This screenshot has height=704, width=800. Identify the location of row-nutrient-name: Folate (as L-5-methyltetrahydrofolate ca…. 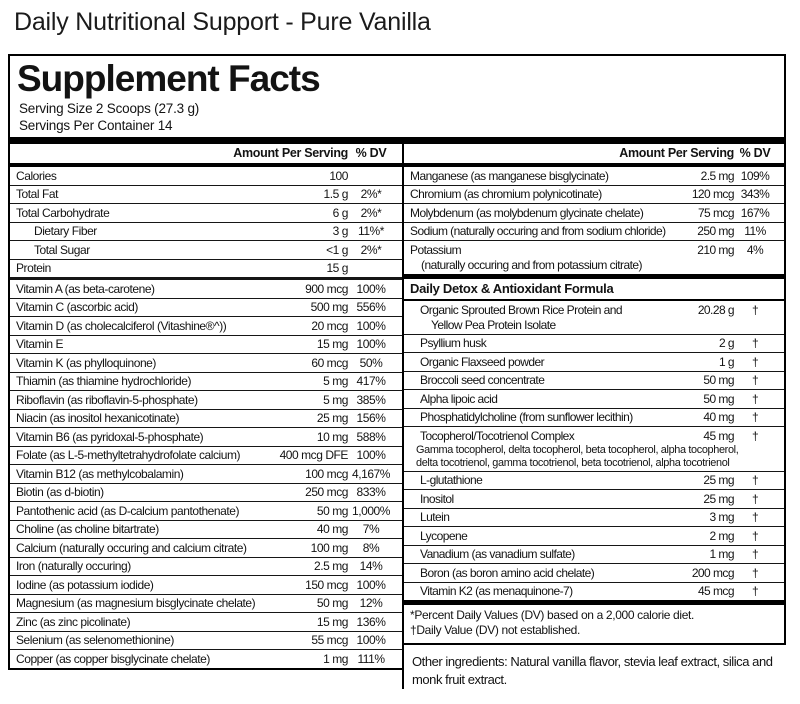
(128, 455).